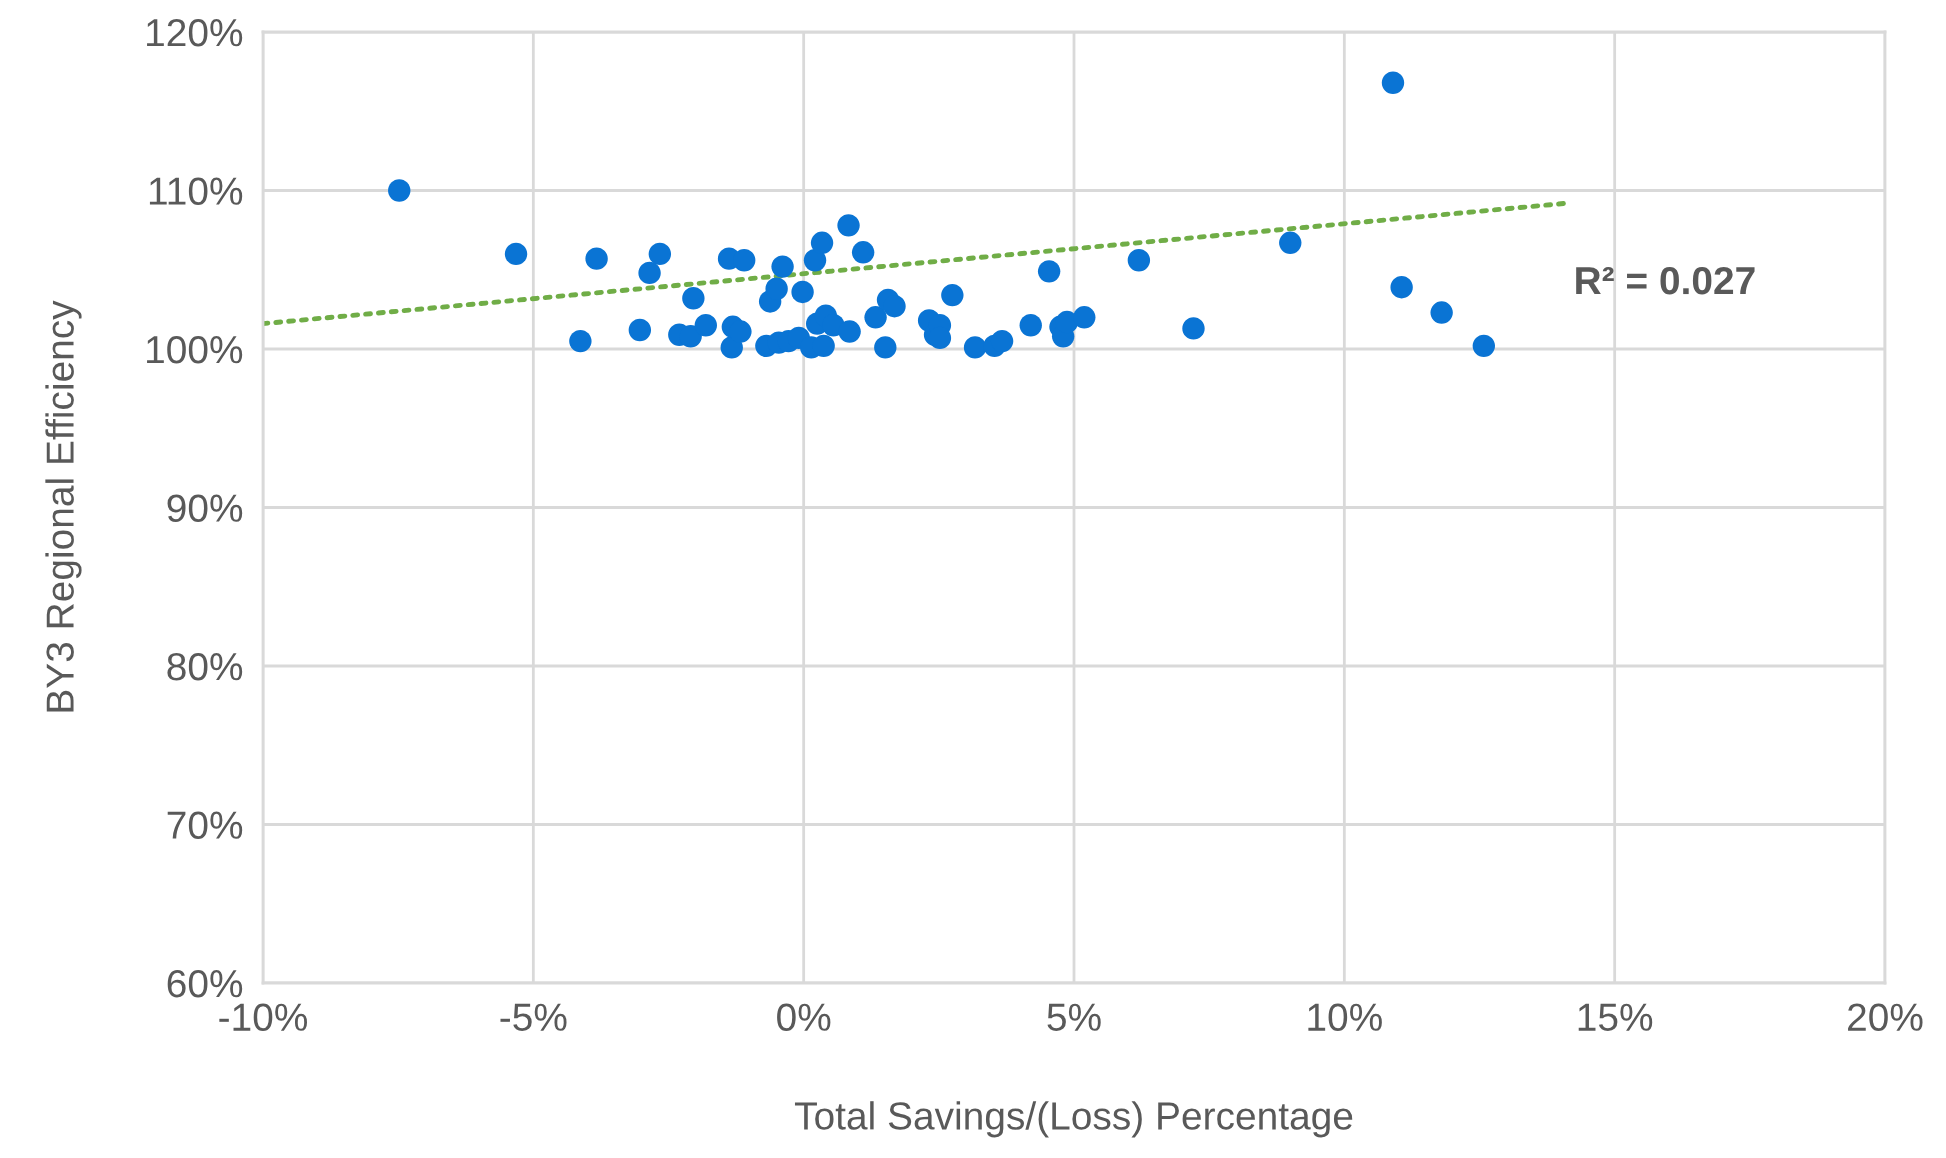  Describe the element at coordinates (1074, 1017) in the screenshot. I see `x-tick-label: 5%` at that location.